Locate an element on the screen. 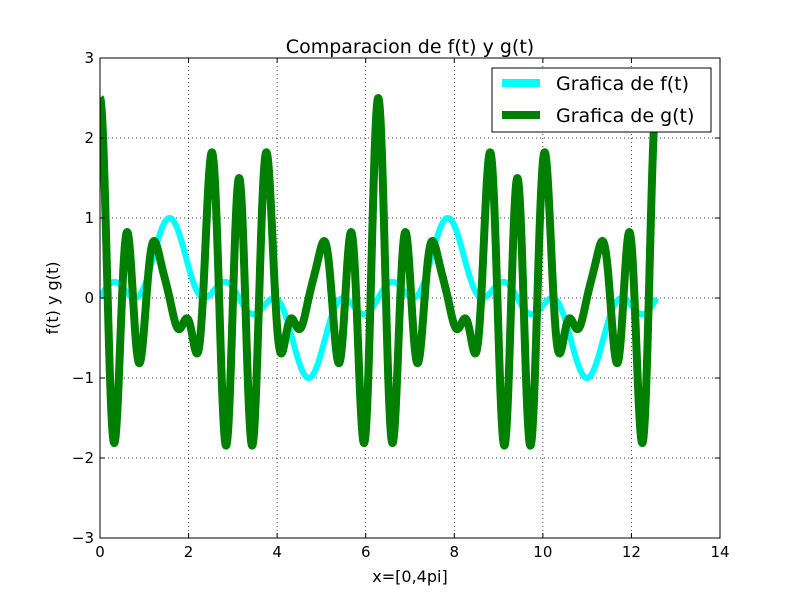 This screenshot has width=800, height=597. y-tick-label: 0 is located at coordinates (89, 298).